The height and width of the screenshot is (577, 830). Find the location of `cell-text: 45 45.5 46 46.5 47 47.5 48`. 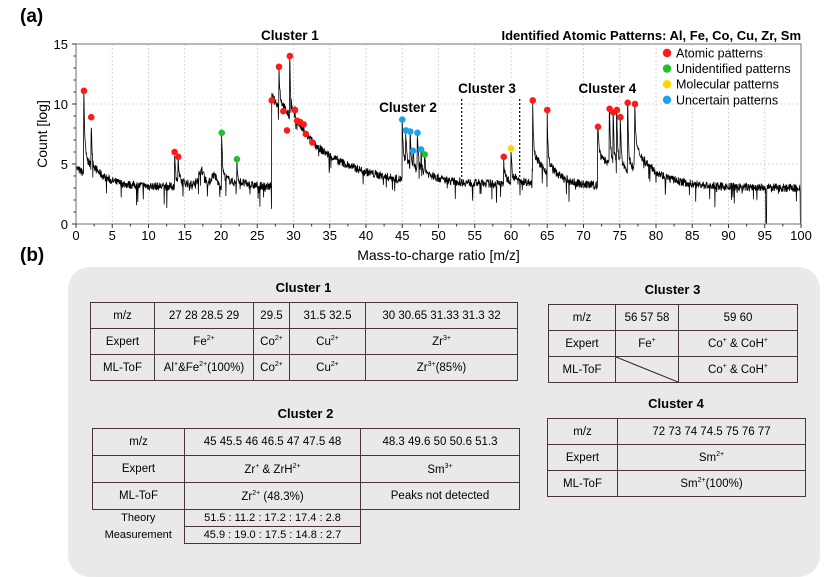

cell-text: 45 45.5 46 46.5 47 47.5 48 is located at coordinates (272, 442).